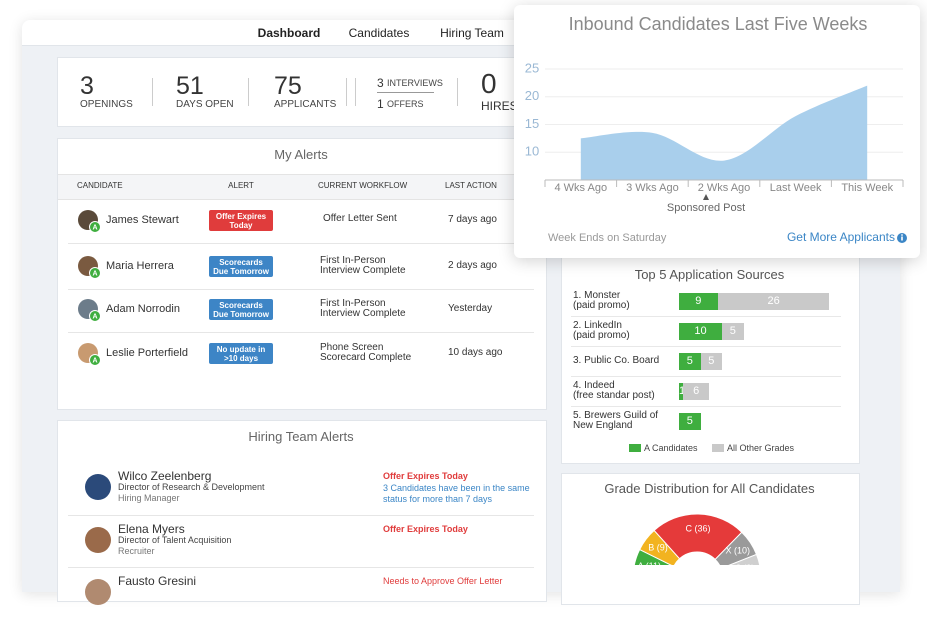 The height and width of the screenshot is (619, 927). Describe the element at coordinates (867, 188) in the screenshot. I see `x-tick-label: This Week` at that location.